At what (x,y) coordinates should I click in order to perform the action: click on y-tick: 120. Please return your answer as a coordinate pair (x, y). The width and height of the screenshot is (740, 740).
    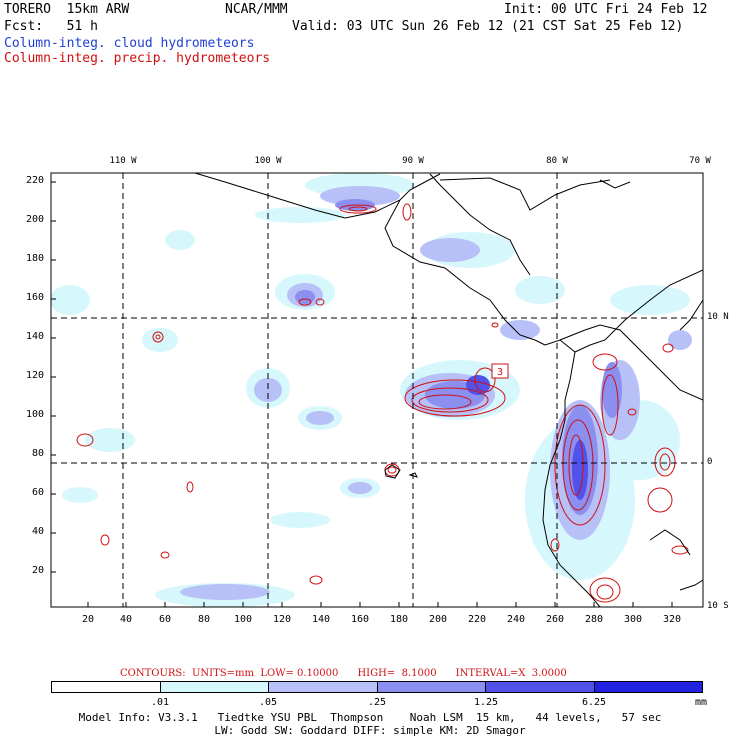
    Looking at the image, I should click on (34, 375).